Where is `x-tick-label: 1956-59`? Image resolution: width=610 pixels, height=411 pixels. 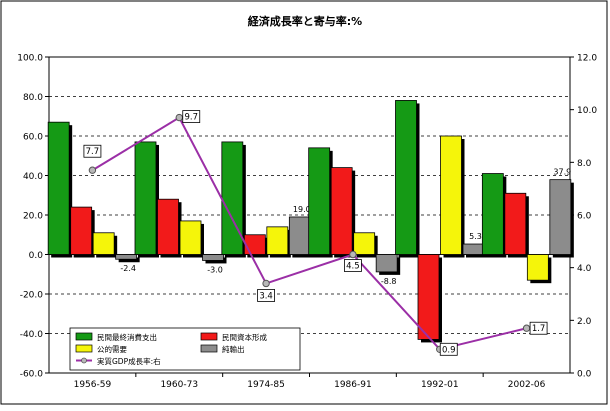
x-tick-label: 1956-59 is located at coordinates (93, 385).